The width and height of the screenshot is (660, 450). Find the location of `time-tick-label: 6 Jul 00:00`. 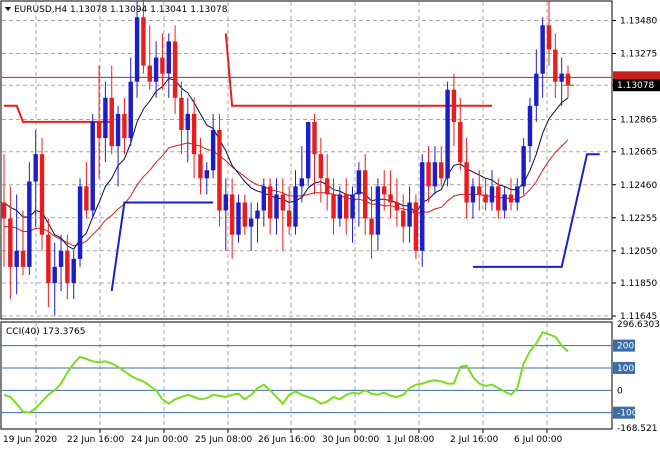

time-tick-label: 6 Jul 00:00 is located at coordinates (538, 440).